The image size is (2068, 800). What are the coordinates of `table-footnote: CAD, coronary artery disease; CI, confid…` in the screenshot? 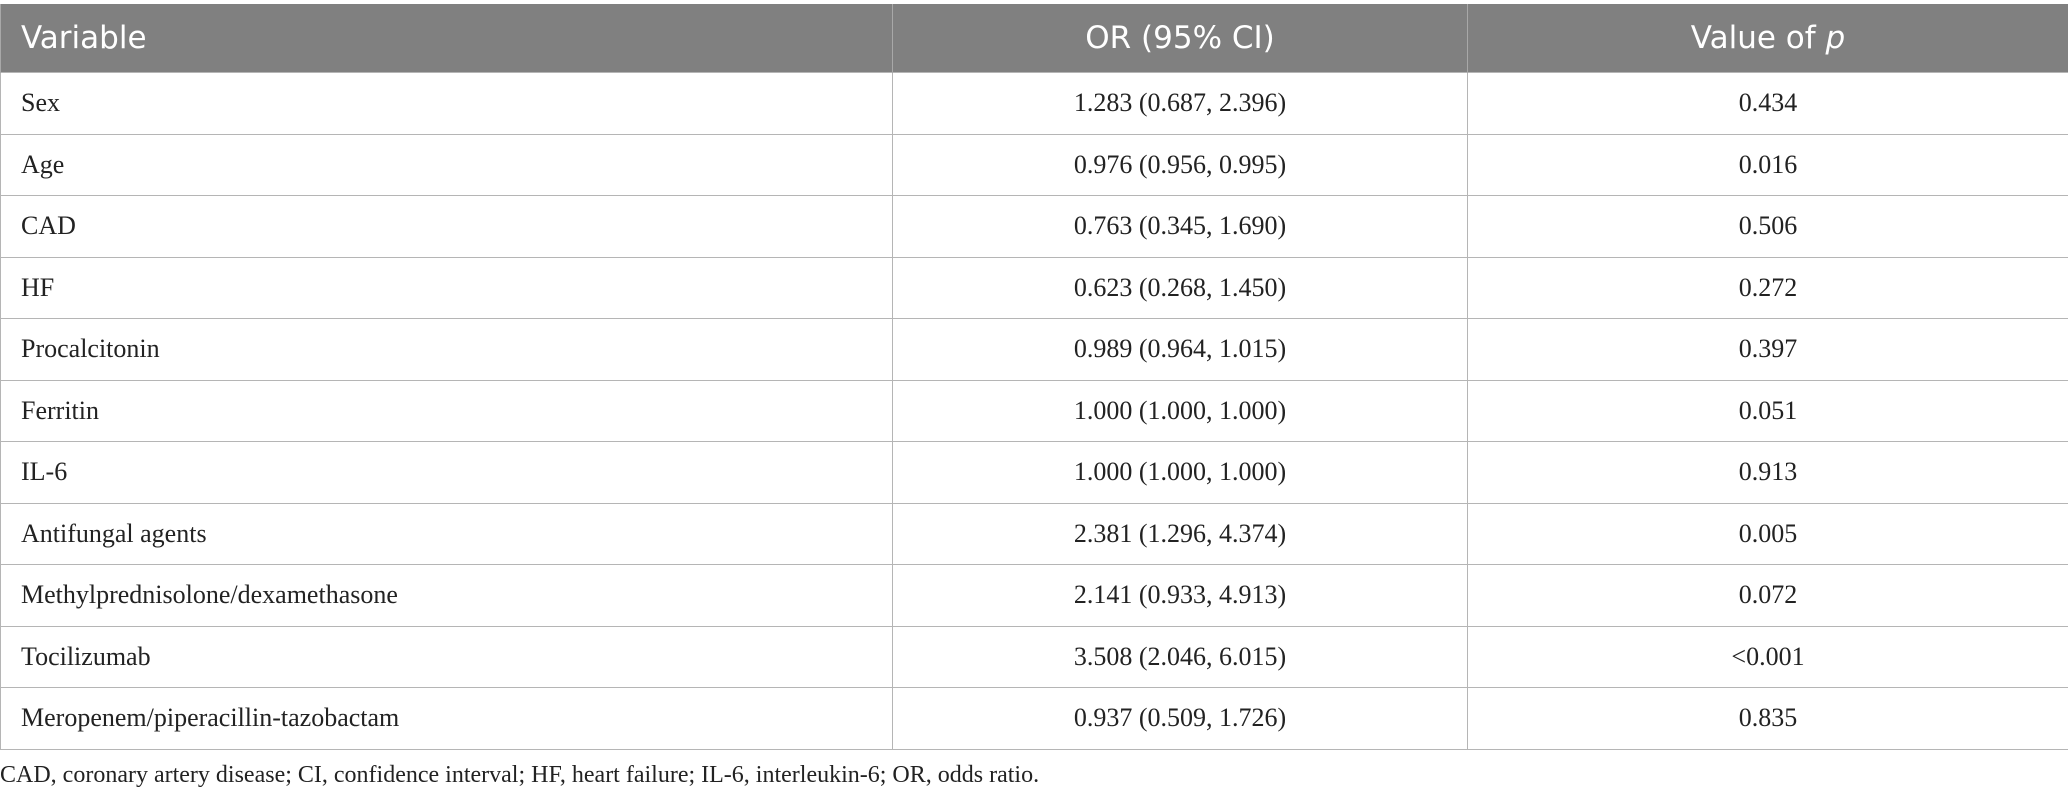 It's located at (520, 775).